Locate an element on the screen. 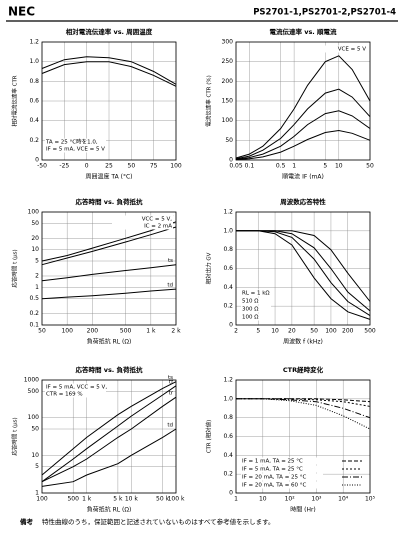  chart-title: 周波数応答特性 is located at coordinates (303, 201).